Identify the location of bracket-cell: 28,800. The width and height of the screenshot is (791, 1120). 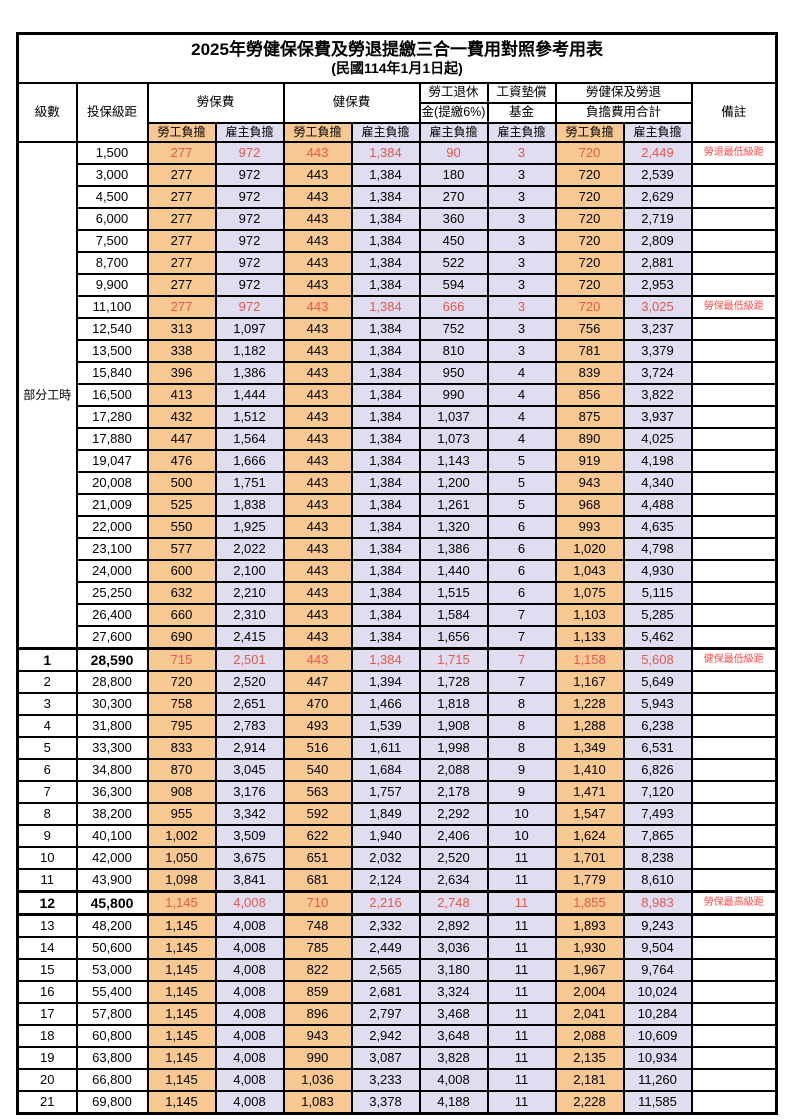
(112, 682).